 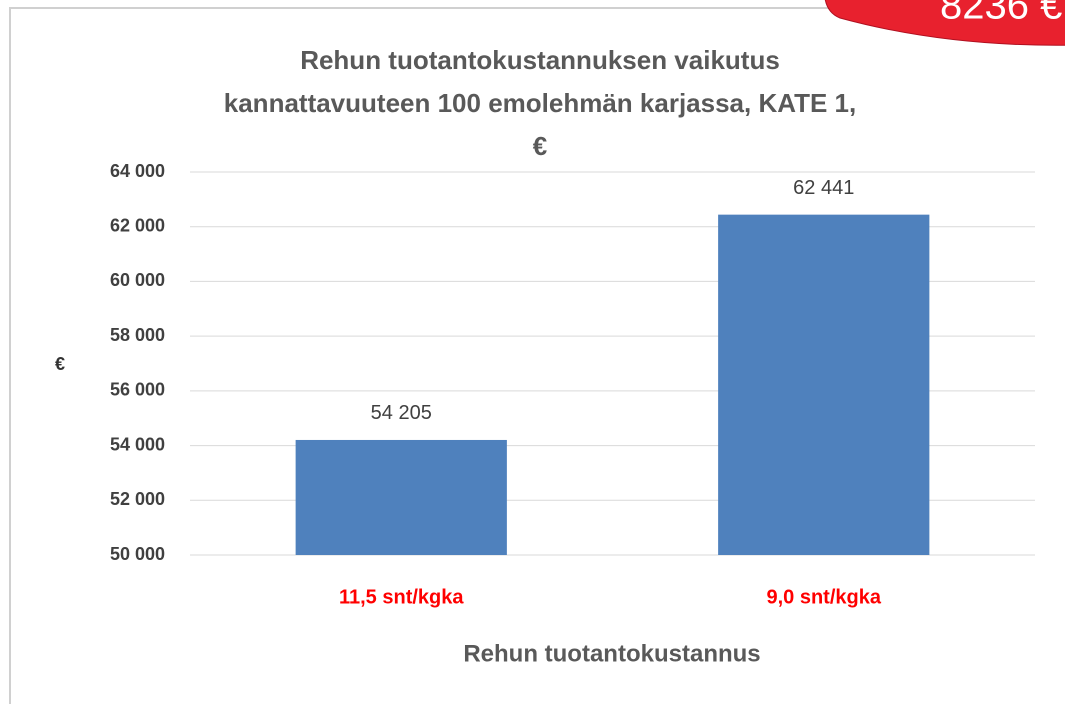 I want to click on y-tick-label: 54 000, so click(x=137, y=444).